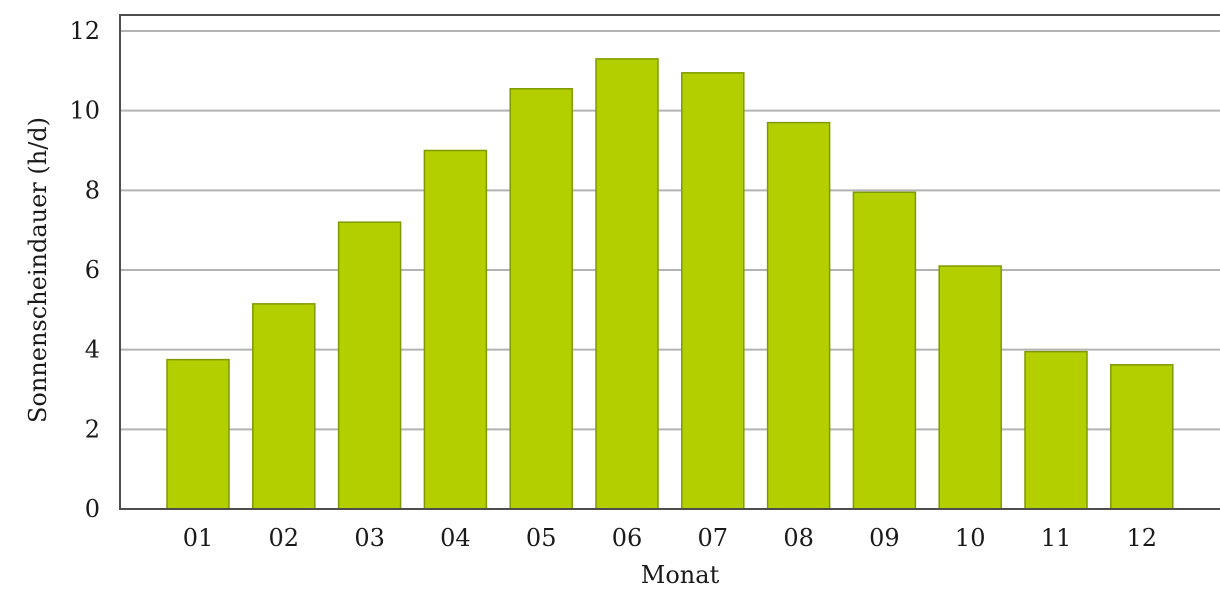 The width and height of the screenshot is (1220, 590). What do you see at coordinates (713, 538) in the screenshot?
I see `x-tick-label: 07` at bounding box center [713, 538].